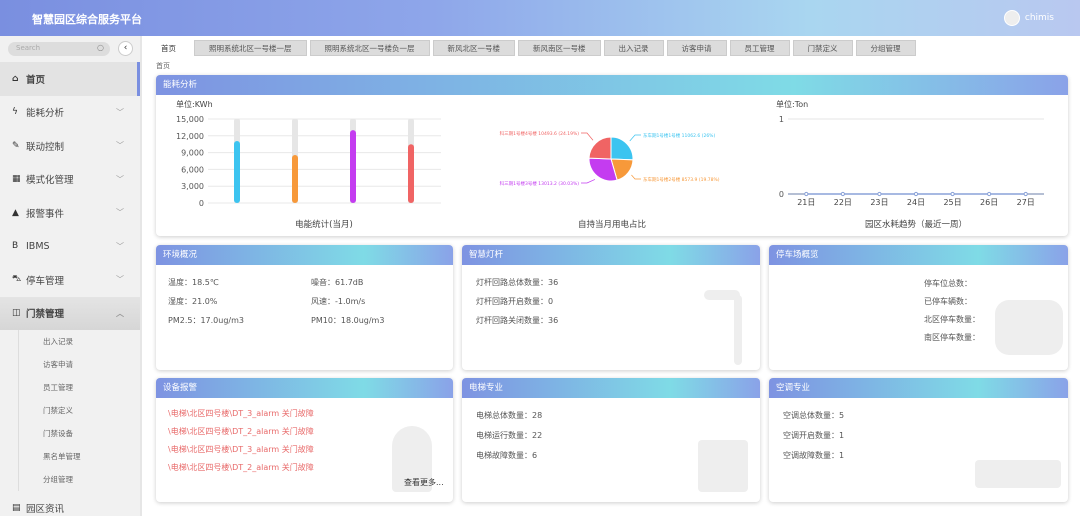 The height and width of the screenshot is (525, 1080). Describe the element at coordinates (633, 48) in the screenshot. I see `tab: 出入记录` at that location.